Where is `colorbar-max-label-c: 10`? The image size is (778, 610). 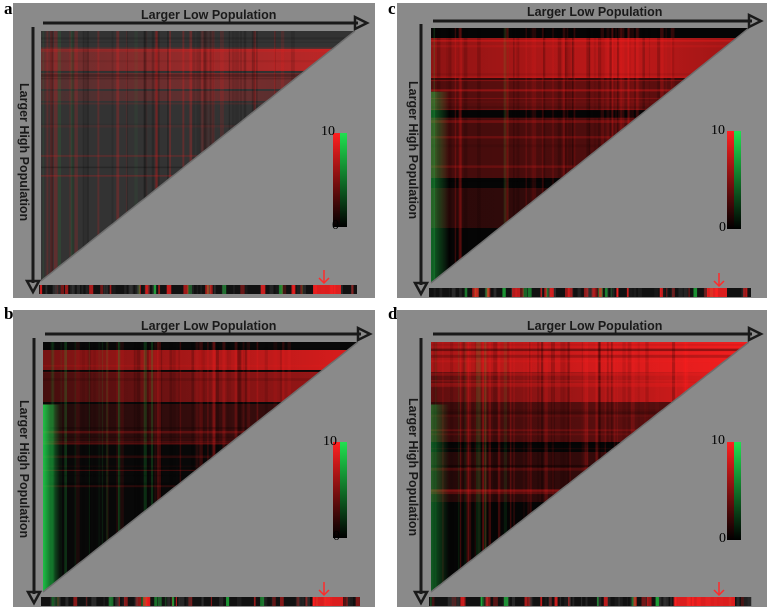
colorbar-max-label-c: 10 is located at coordinates (718, 130).